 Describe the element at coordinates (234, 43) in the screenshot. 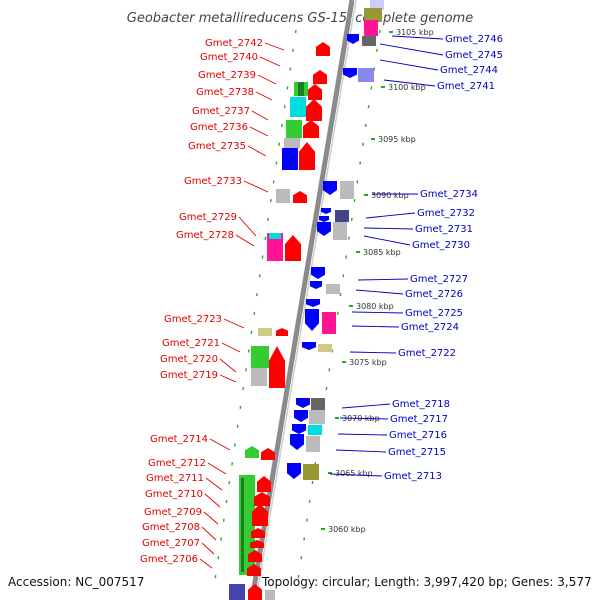

I see `left-gene-label: Gmet_2742` at that location.